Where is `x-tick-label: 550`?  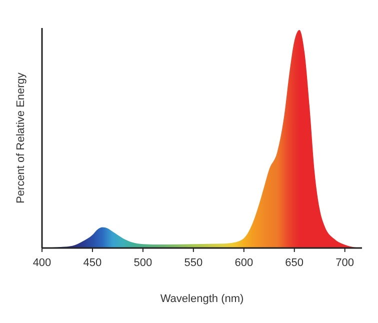 x-tick-label: 550 is located at coordinates (193, 263).